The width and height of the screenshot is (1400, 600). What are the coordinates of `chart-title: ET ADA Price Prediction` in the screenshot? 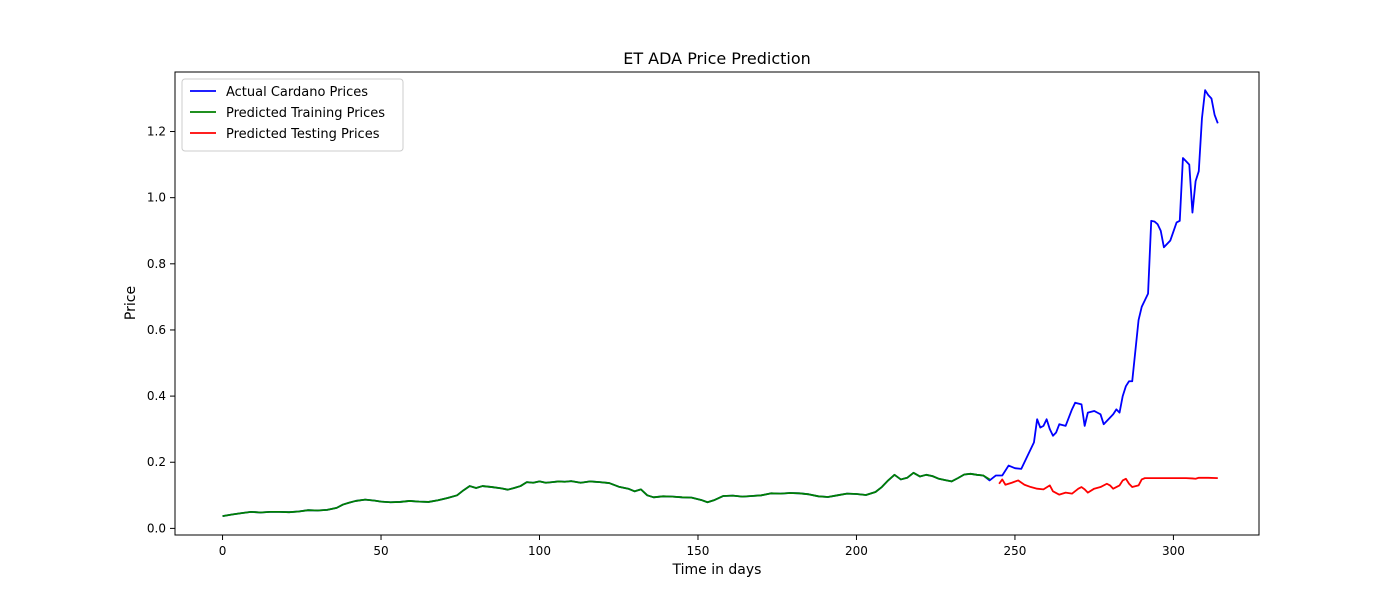 It's located at (717, 58).